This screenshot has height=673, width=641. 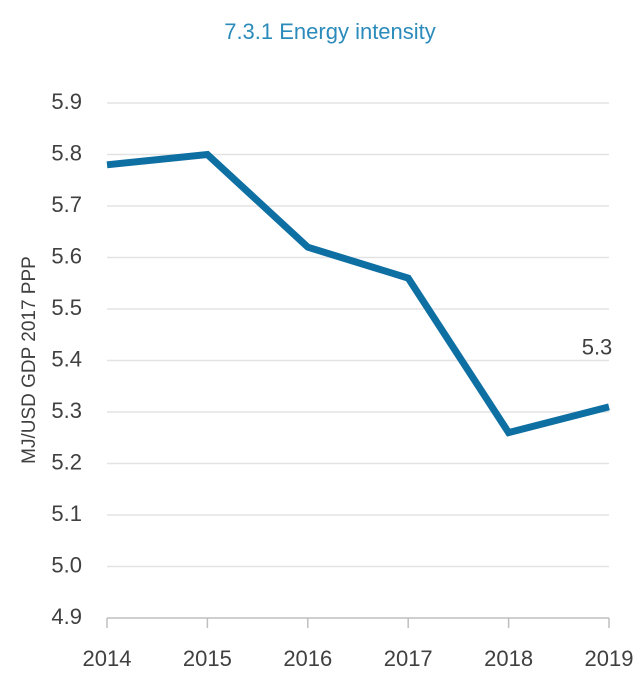 I want to click on y-tick-label: 4.9, so click(x=66, y=616).